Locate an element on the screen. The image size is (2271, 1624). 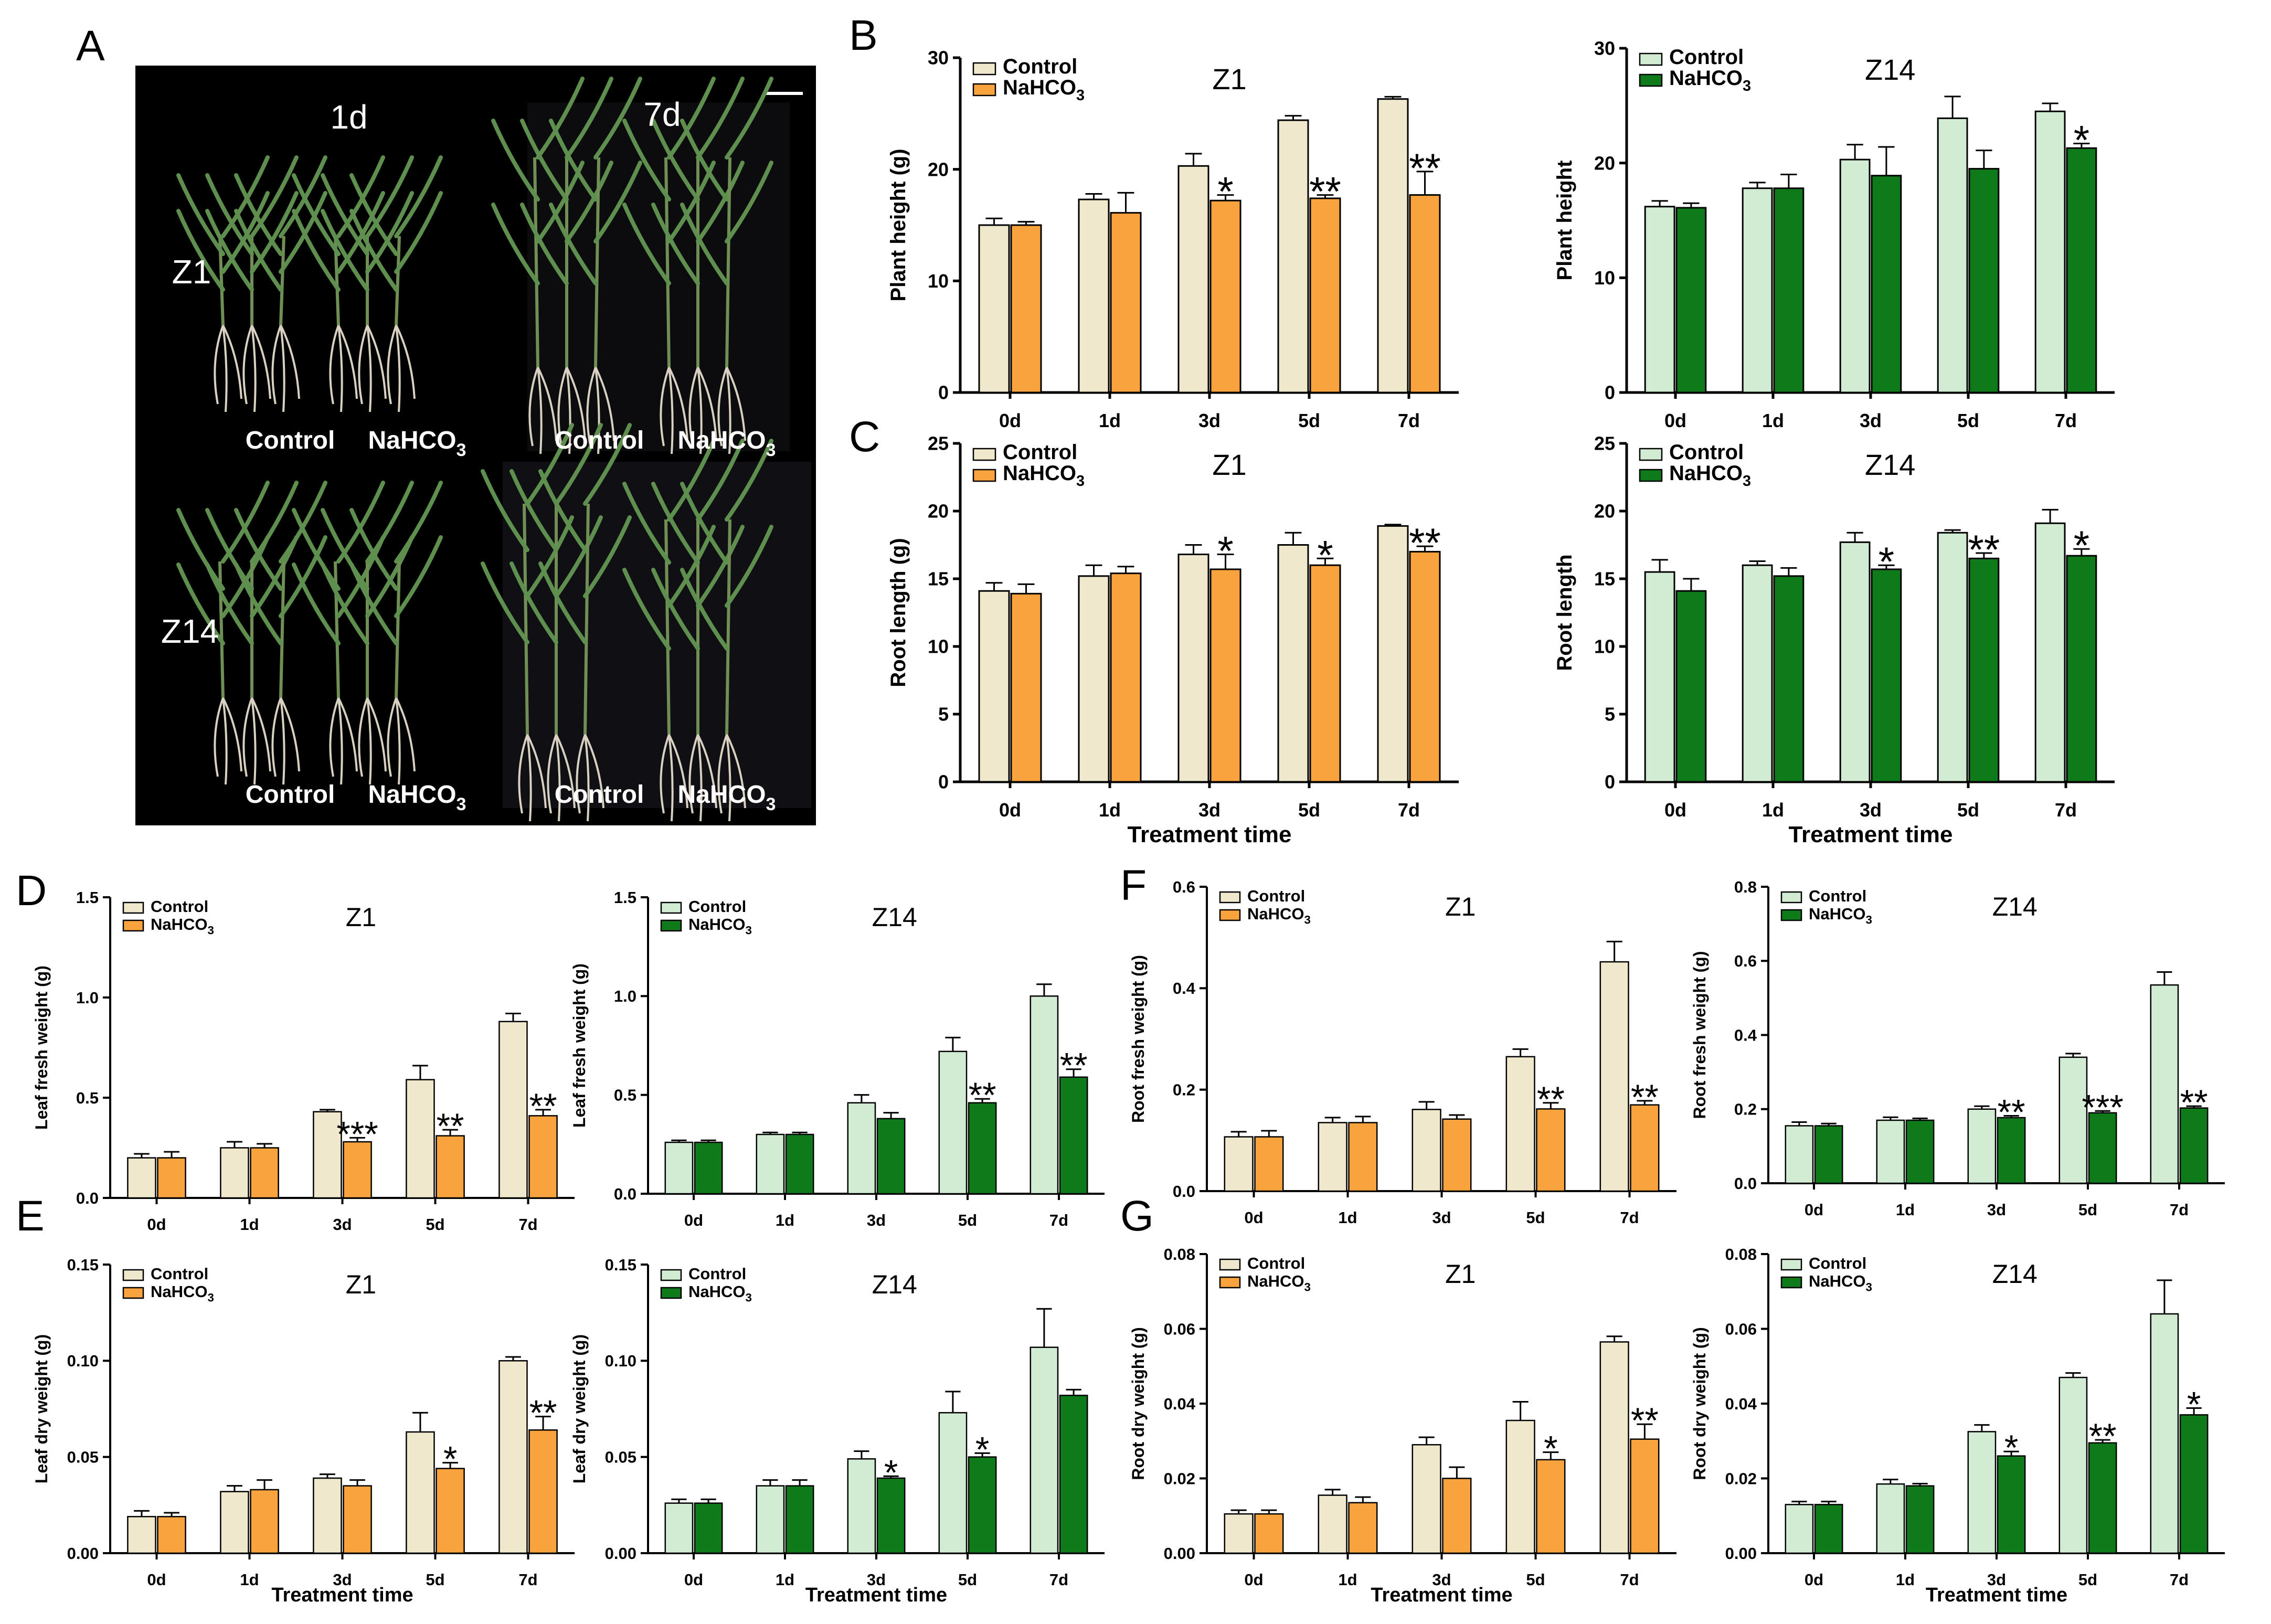
photo-label-z1: Z1 is located at coordinates (191, 272).